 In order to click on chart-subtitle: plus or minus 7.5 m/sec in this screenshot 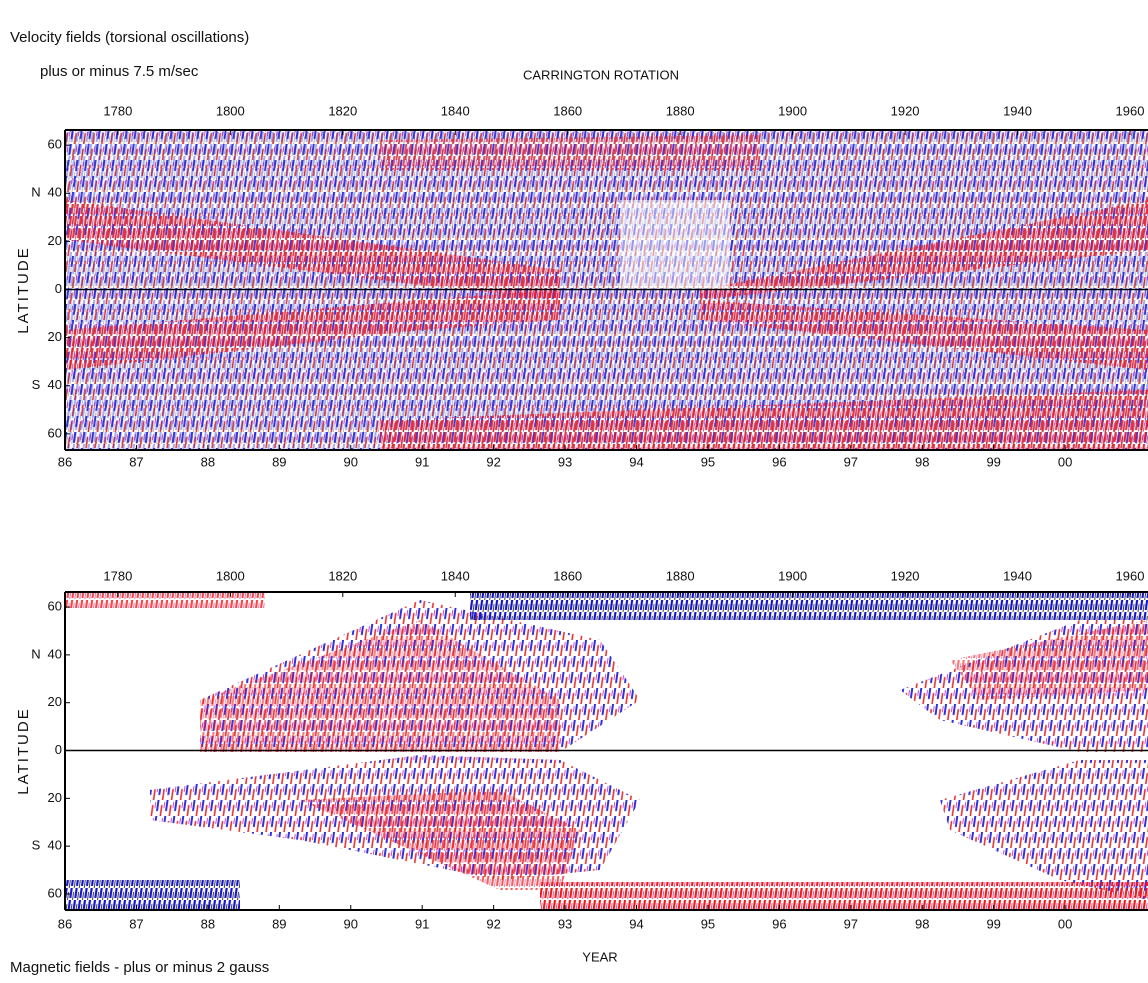, I will do `click(119, 71)`.